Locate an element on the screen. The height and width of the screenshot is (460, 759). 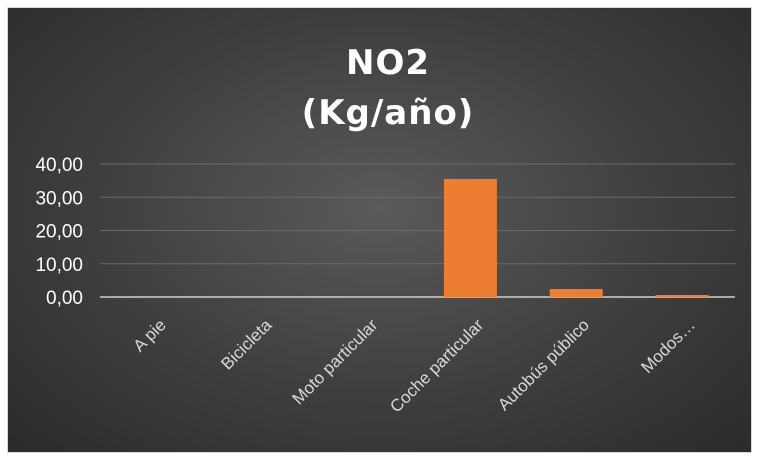
y-tick-label: 20,00 is located at coordinates (59, 232).